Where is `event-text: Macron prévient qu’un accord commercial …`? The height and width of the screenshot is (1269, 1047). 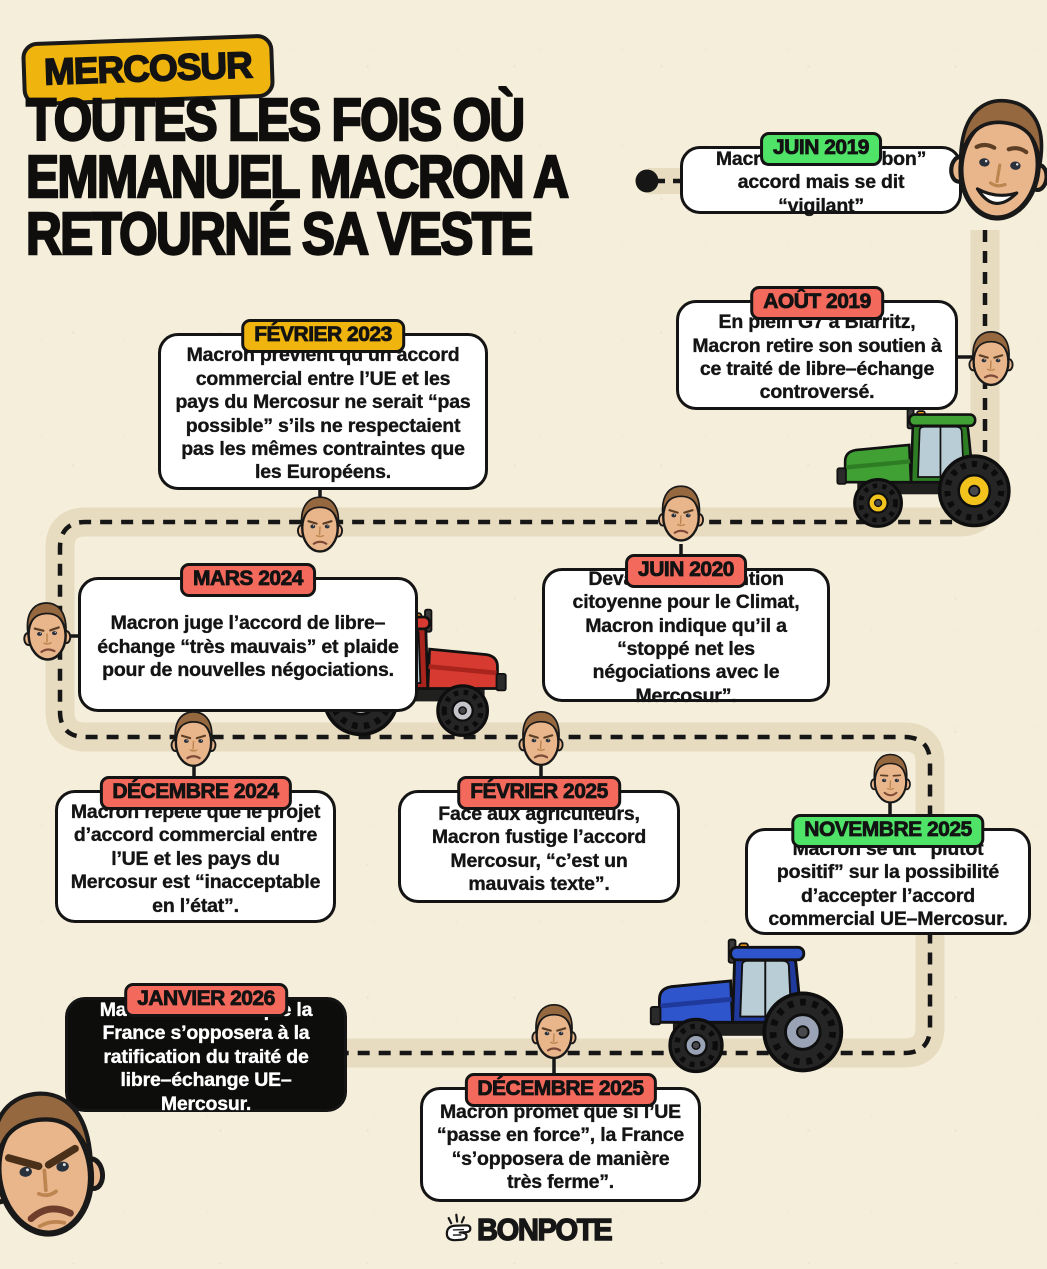 event-text: Macron prévient qu’un accord commercial … is located at coordinates (323, 414).